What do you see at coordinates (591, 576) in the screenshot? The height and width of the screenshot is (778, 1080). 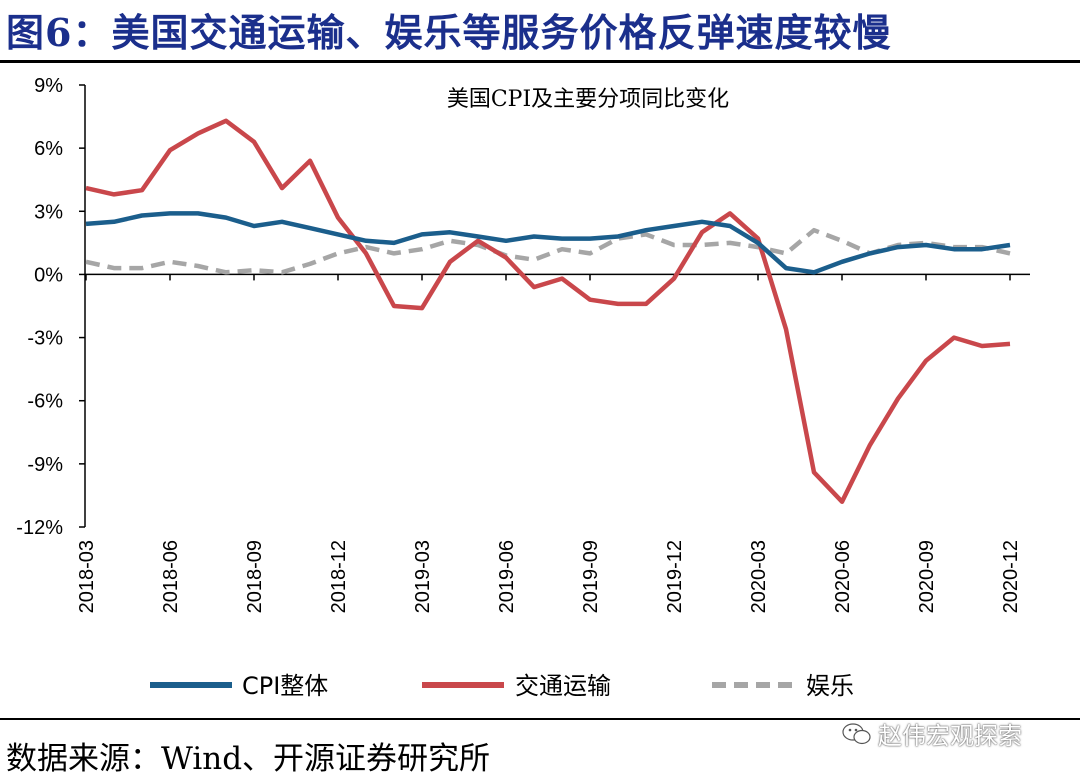 I see `x-tick-label: 2019-09` at bounding box center [591, 576].